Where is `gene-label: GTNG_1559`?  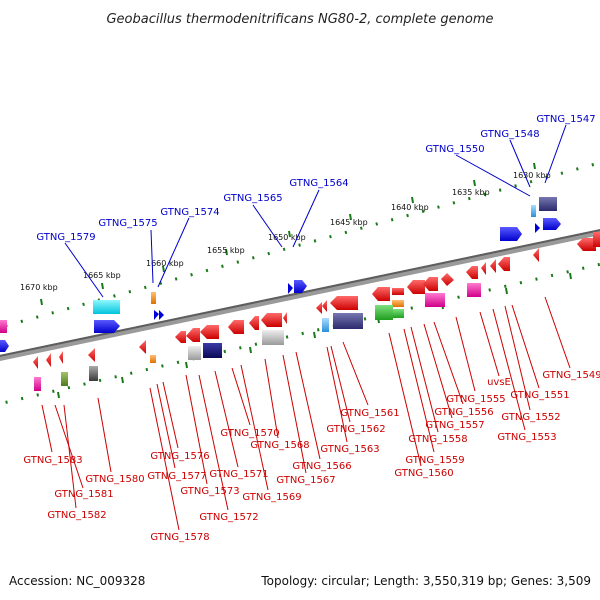
gene-label: GTNG_1559 is located at coordinates (434, 460).